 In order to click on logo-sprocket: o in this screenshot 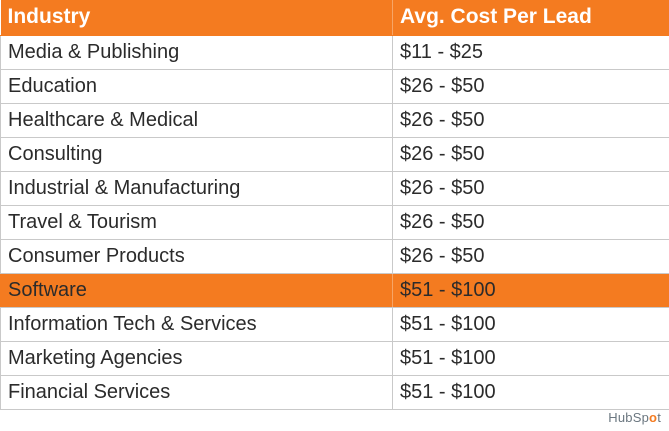, I will do `click(653, 417)`.